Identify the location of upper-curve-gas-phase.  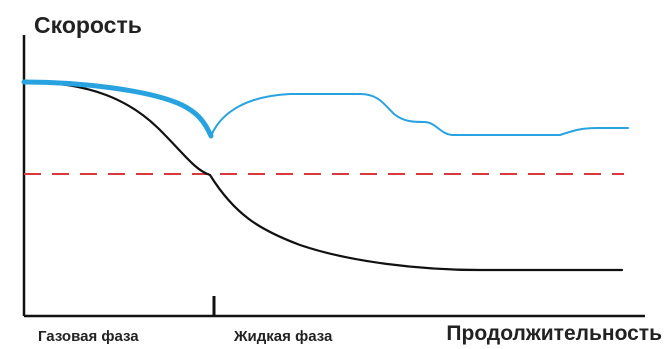
(117, 109).